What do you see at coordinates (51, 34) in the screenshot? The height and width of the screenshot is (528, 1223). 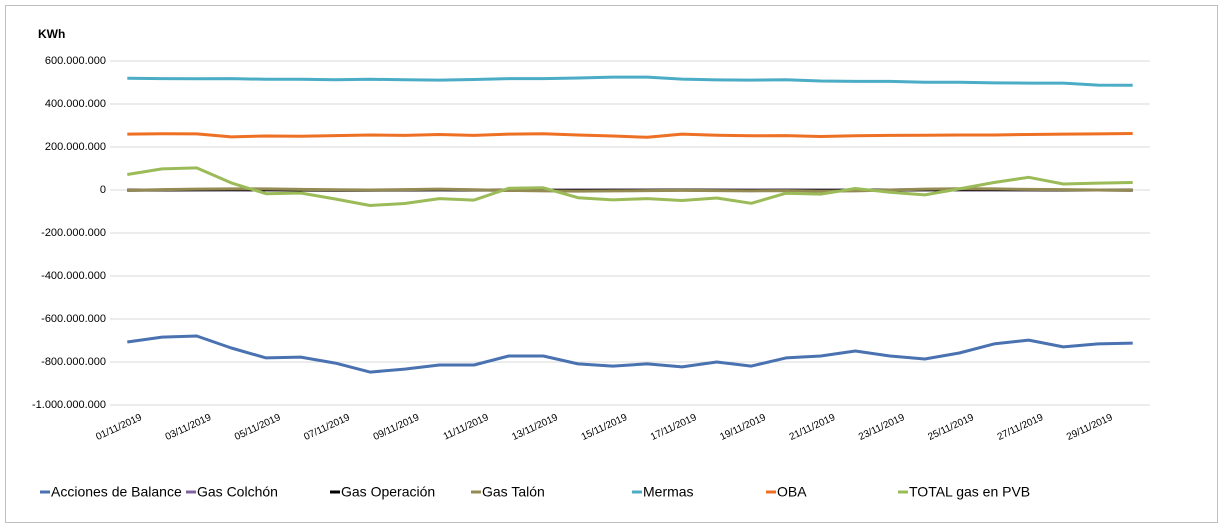 I see `y-axis-label: KWh` at bounding box center [51, 34].